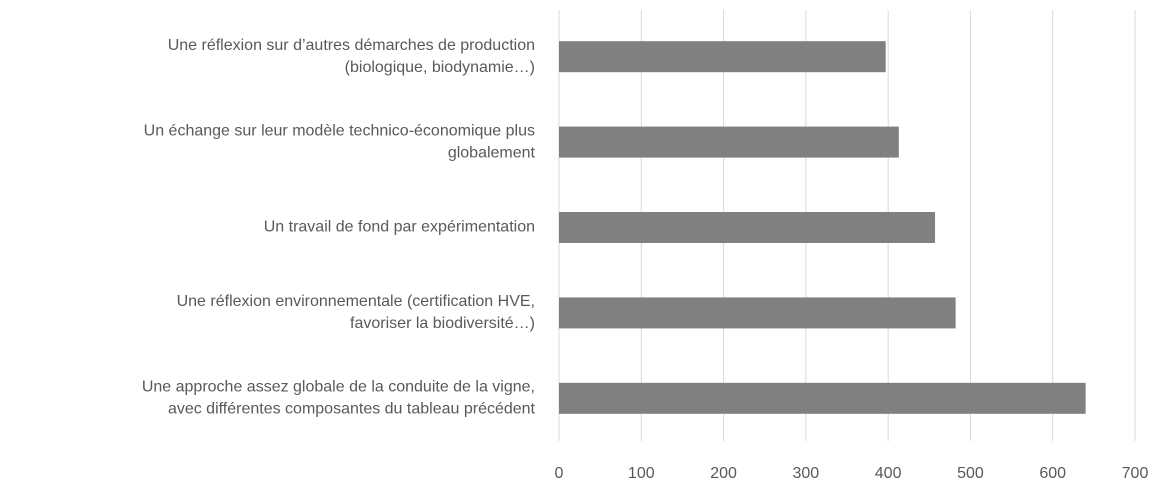  What do you see at coordinates (806, 473) in the screenshot?
I see `x-tick-label: 300` at bounding box center [806, 473].